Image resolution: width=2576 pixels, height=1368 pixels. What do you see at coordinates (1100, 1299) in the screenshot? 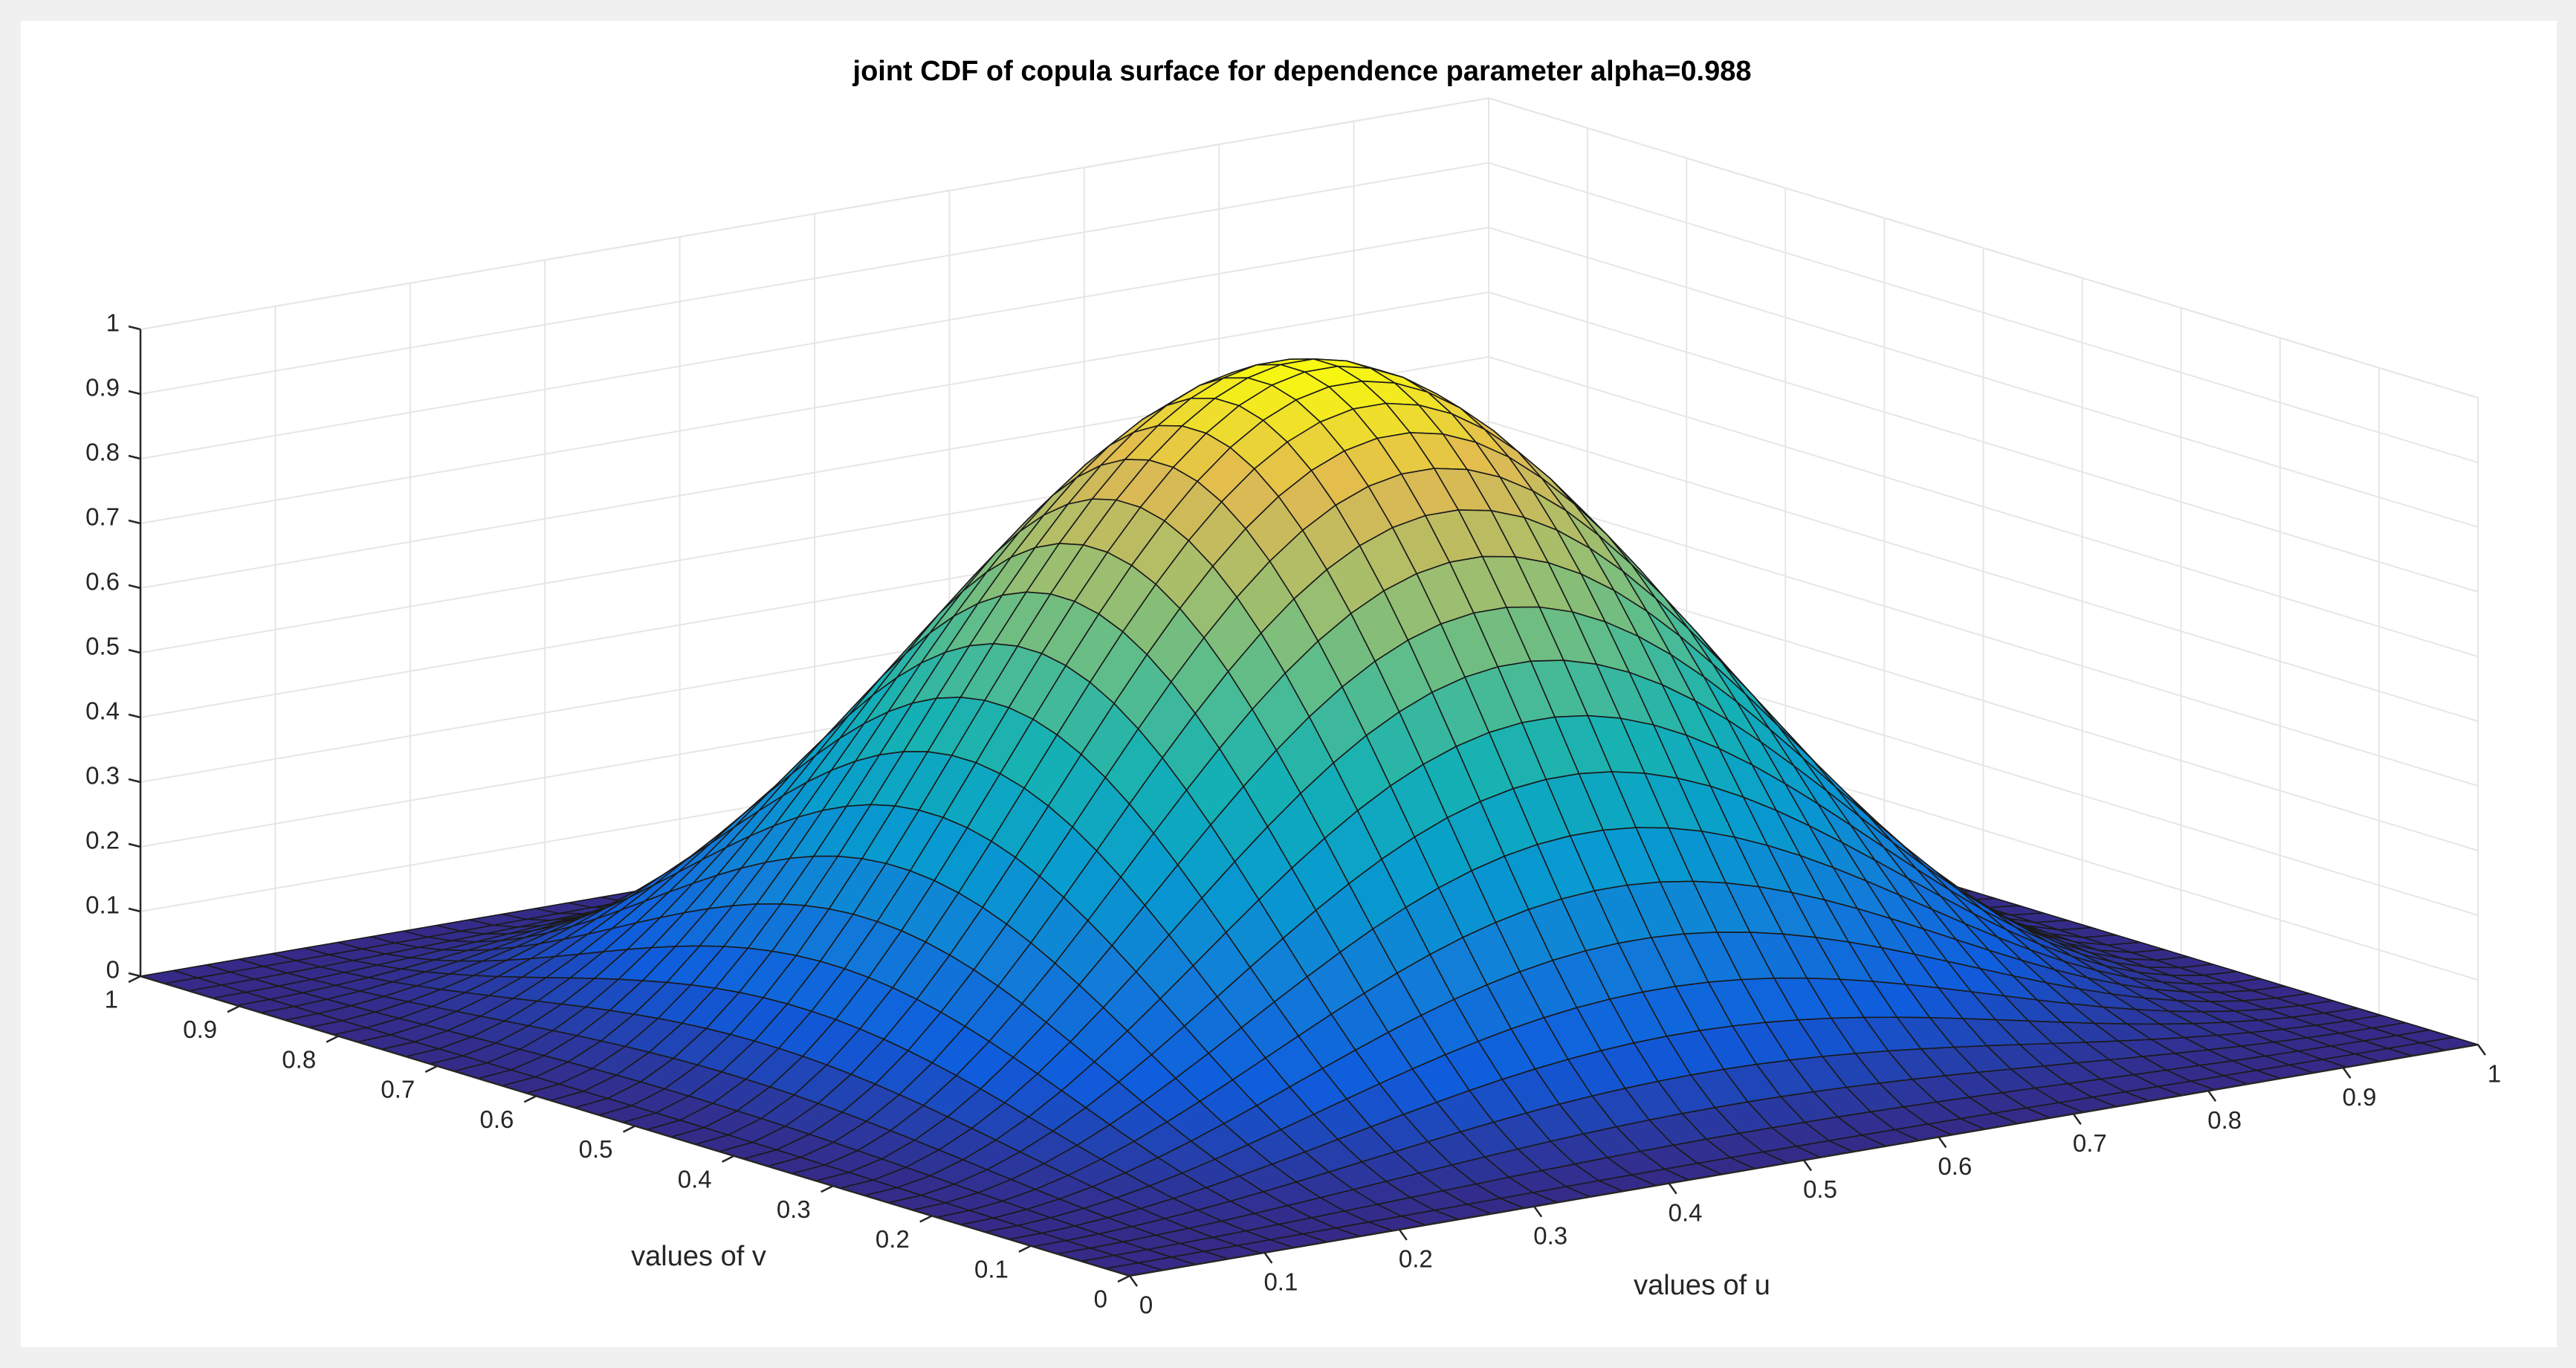
I see `v-tick-label: 0` at bounding box center [1100, 1299].